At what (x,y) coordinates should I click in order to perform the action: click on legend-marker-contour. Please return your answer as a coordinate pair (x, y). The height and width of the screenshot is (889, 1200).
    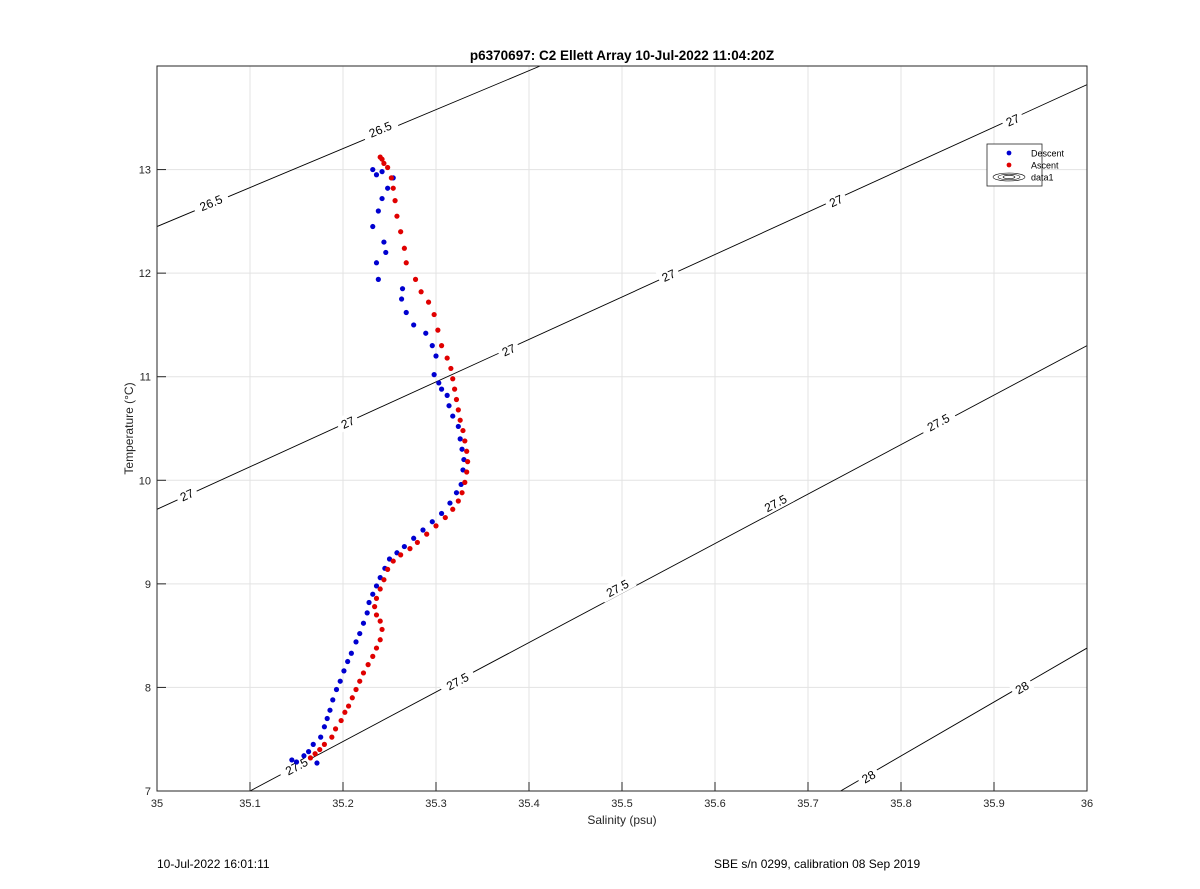
    Looking at the image, I should click on (1009, 177).